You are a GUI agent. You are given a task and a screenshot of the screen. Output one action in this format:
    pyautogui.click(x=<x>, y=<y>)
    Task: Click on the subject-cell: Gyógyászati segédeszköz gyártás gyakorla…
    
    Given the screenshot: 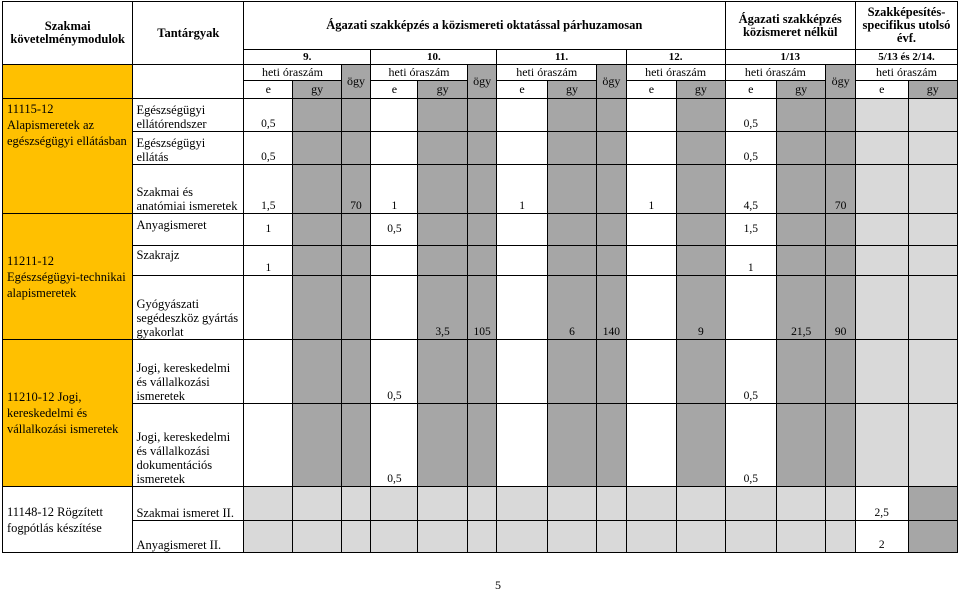 What is the action you would take?
    pyautogui.click(x=188, y=307)
    